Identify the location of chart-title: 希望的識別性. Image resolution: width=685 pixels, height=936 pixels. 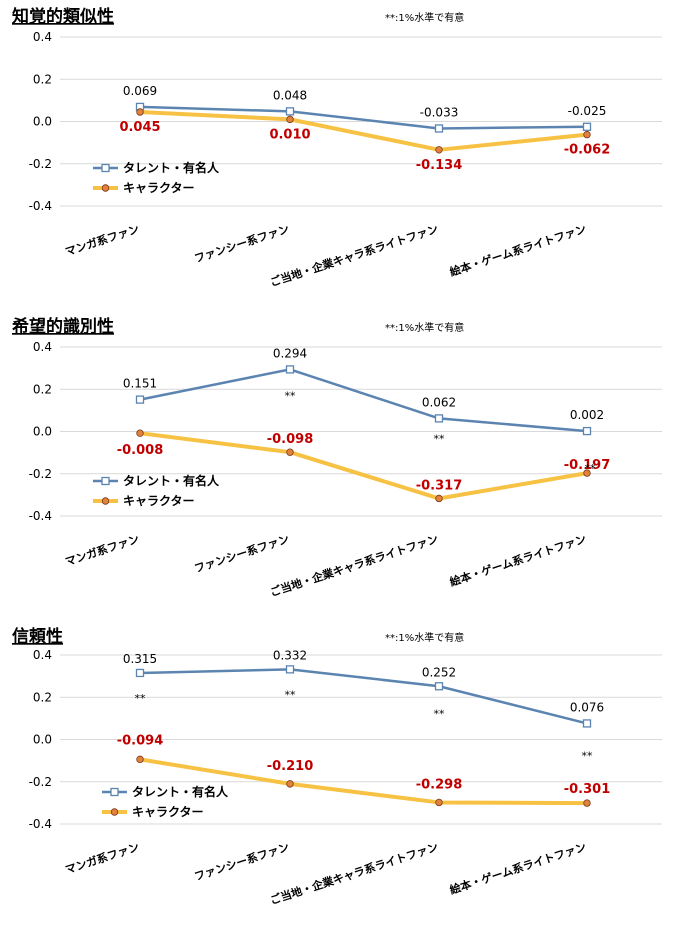
(63, 326).